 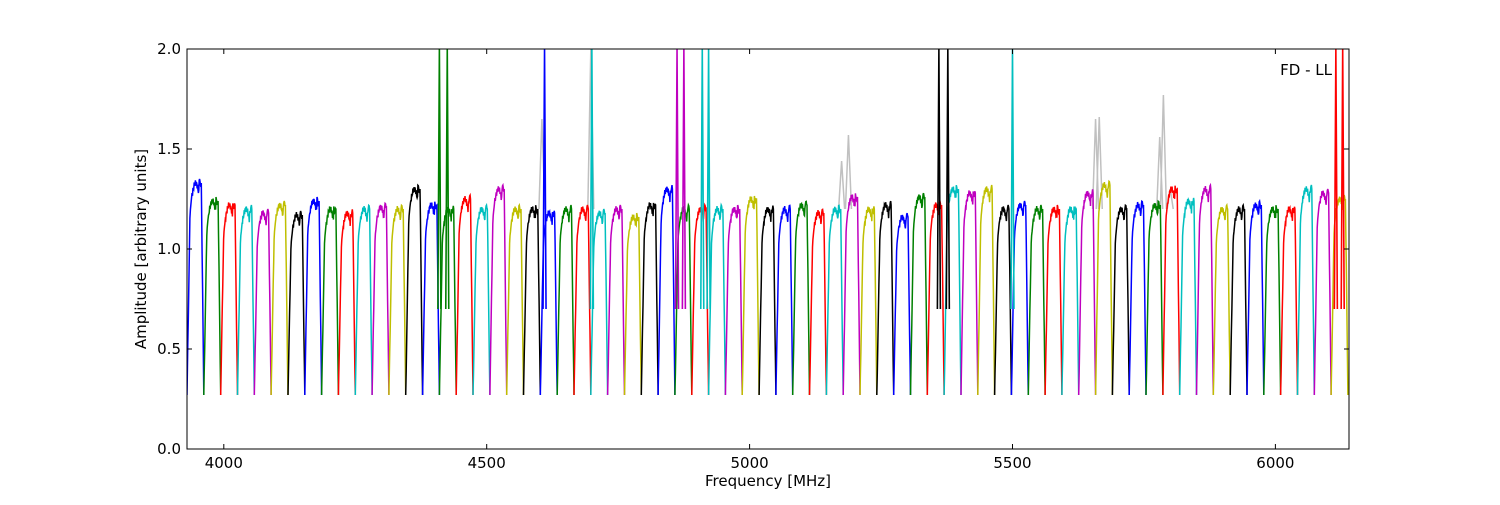 I want to click on y-tick-label: 2.0, so click(x=169, y=49).